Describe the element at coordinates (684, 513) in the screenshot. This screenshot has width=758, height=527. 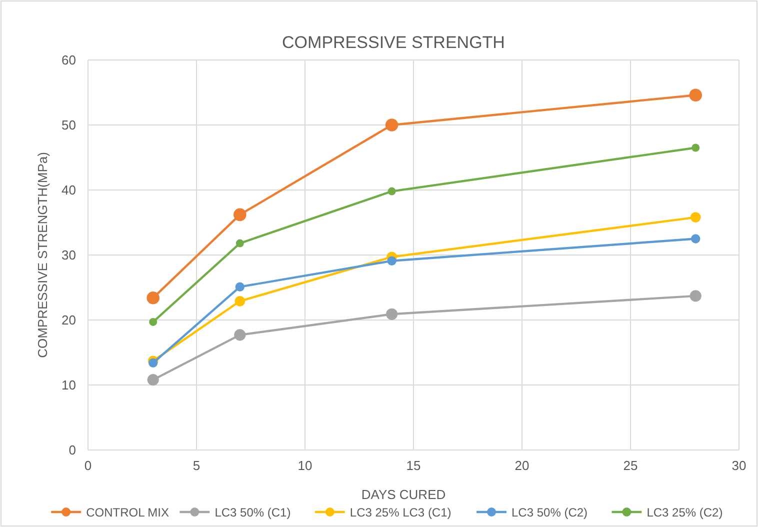
I see `legend-label: LC3 25% (C2)` at that location.